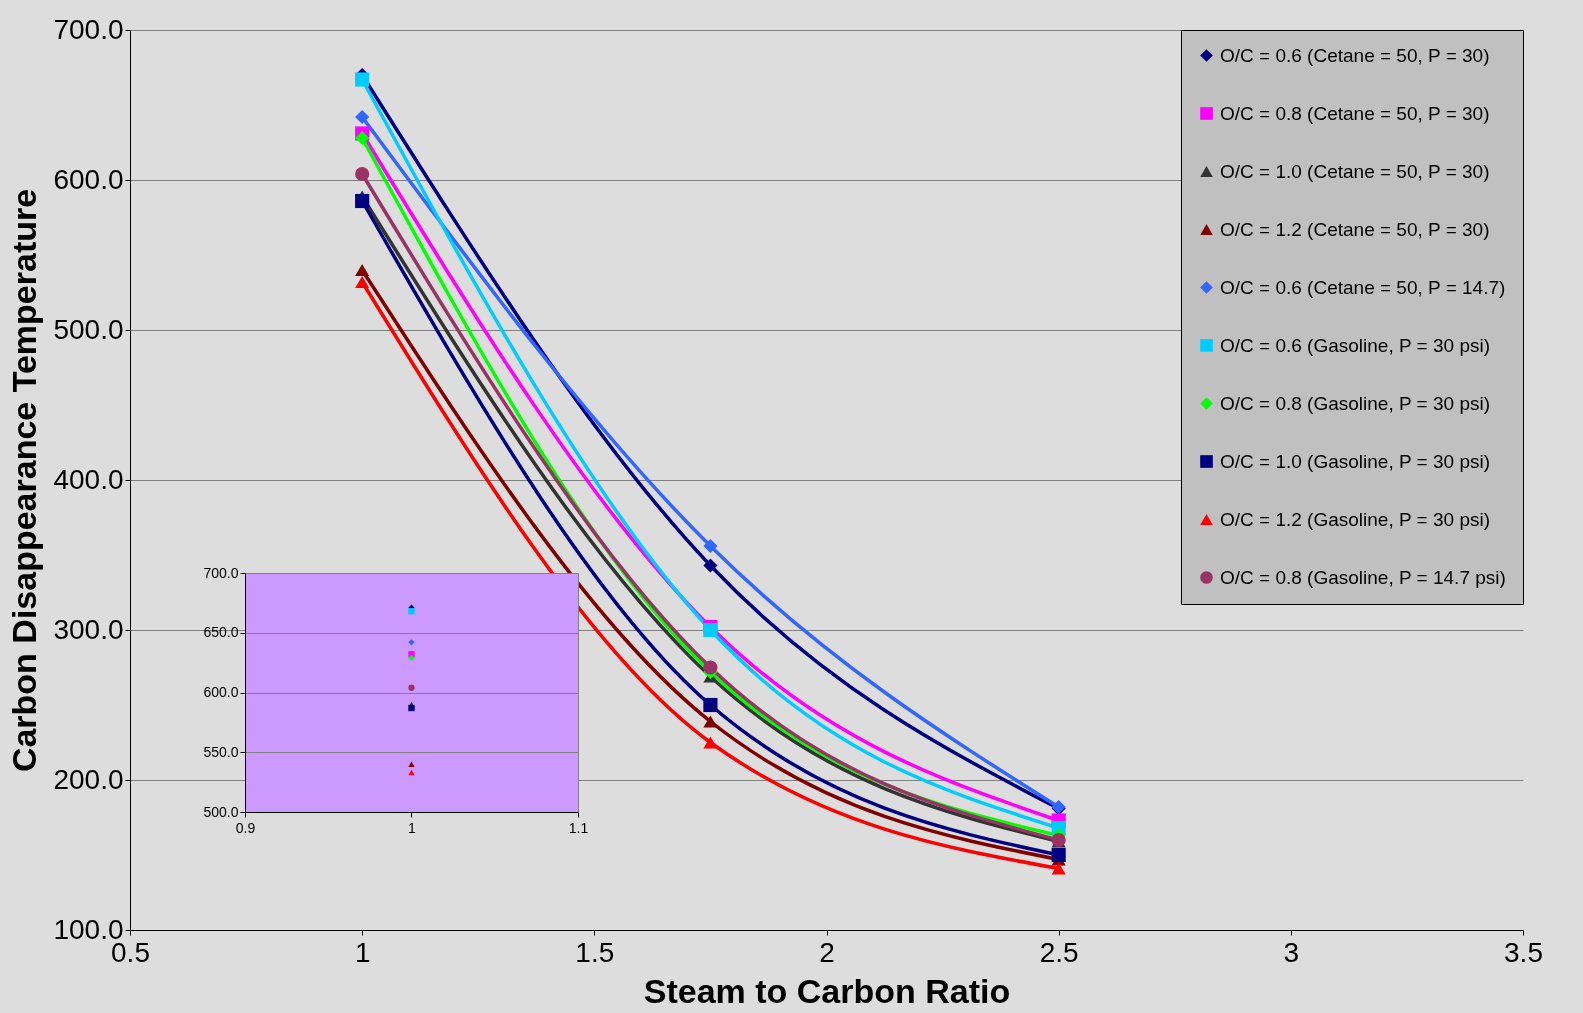 This screenshot has width=1583, height=1013. I want to click on legend-label: O/C = 0.6 (Gasoline, P = 30 psi), so click(1355, 345).